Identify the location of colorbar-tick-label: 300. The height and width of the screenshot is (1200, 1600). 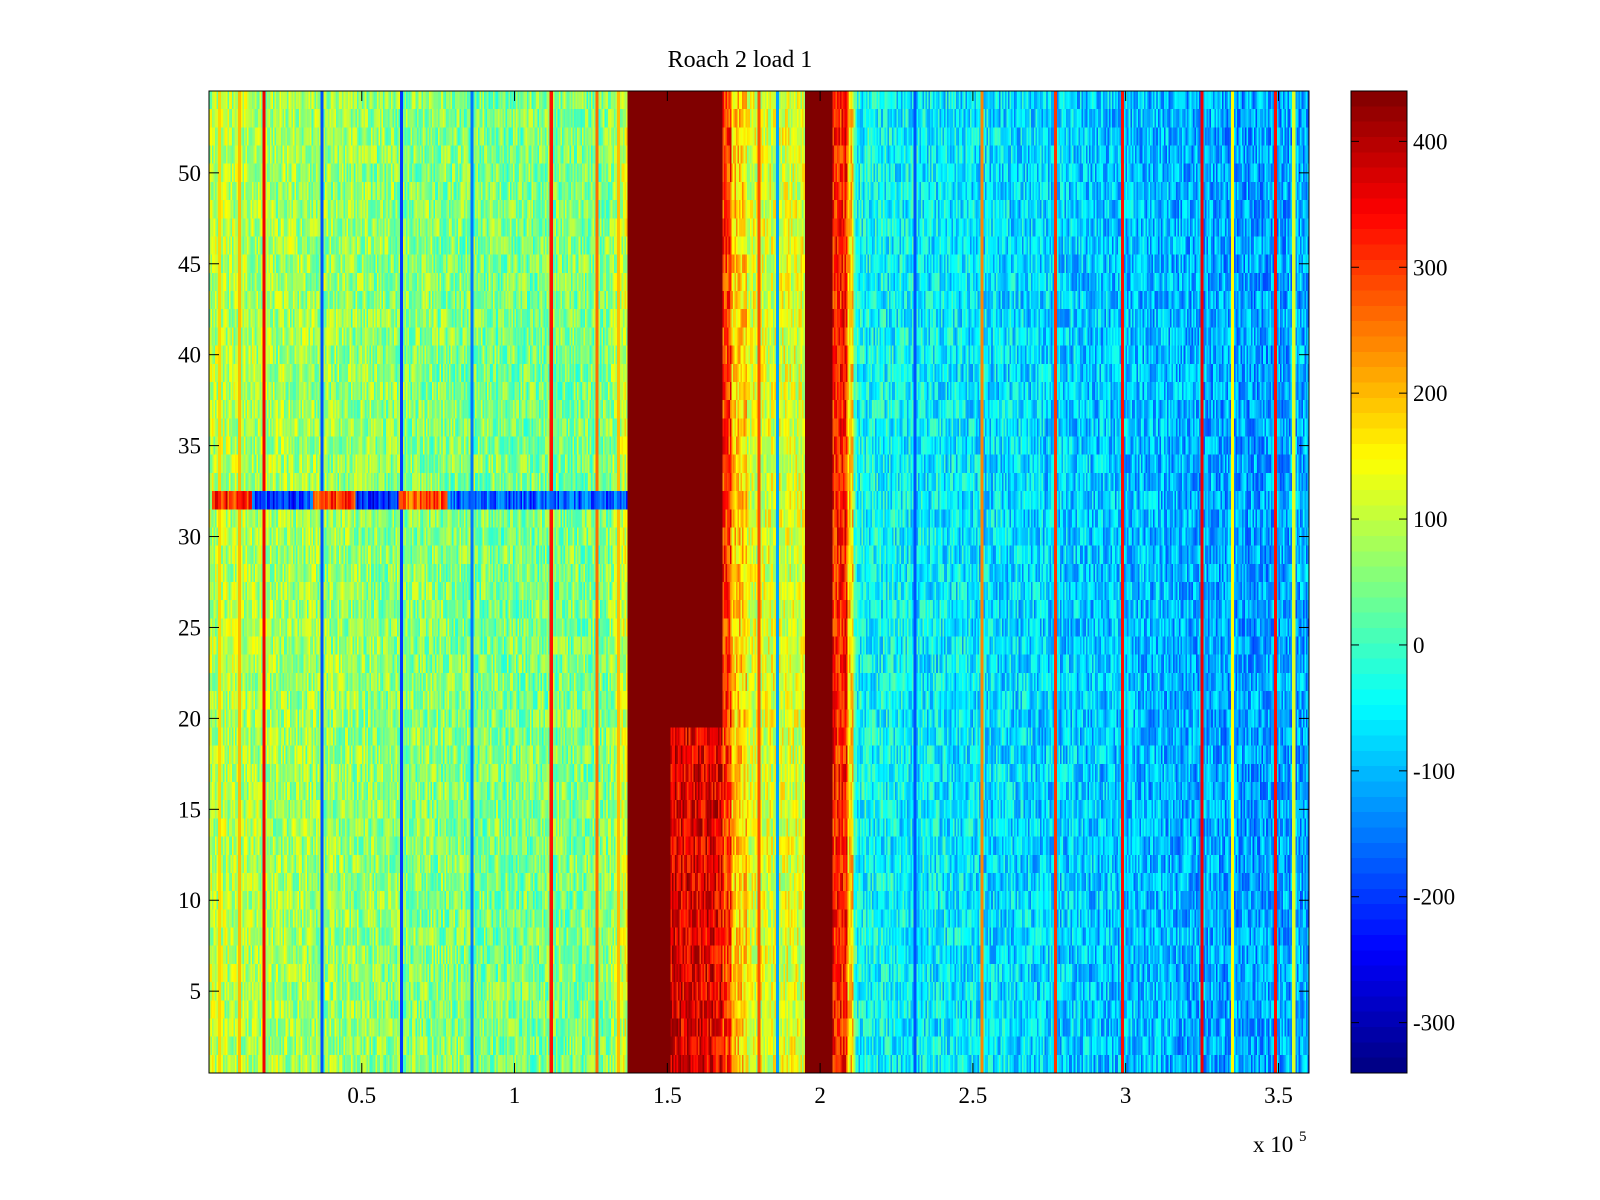
(1430, 267).